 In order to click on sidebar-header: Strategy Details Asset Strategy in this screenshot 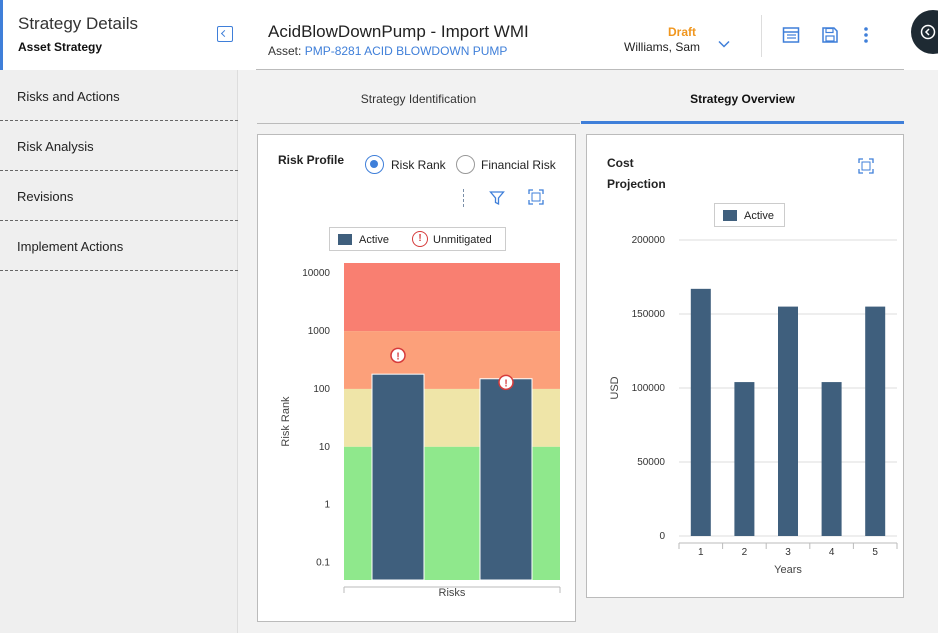, I will do `click(119, 35)`.